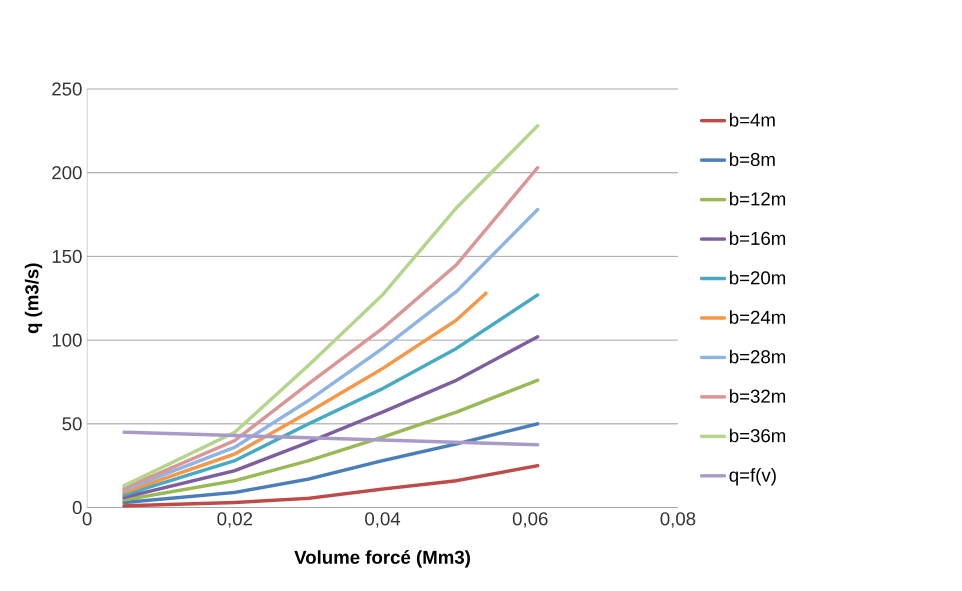  Describe the element at coordinates (758, 357) in the screenshot. I see `legend-label: b=28m` at that location.